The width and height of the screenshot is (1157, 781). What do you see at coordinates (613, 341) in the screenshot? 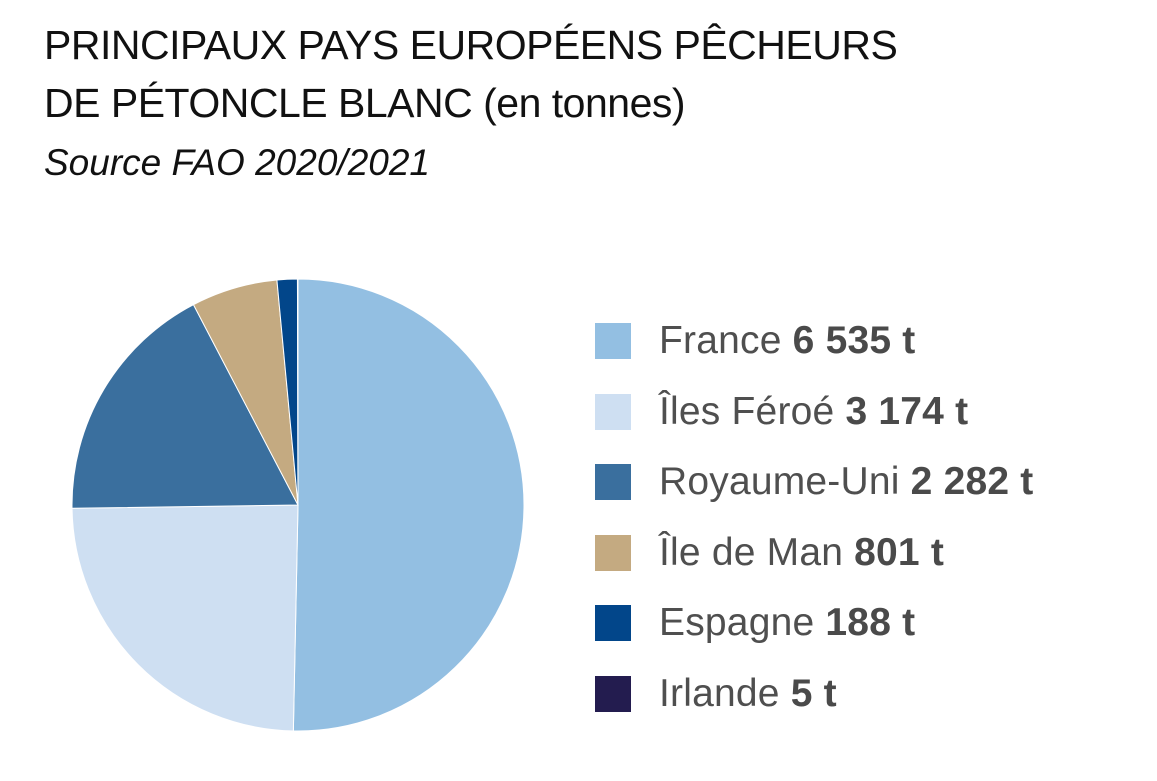
I see `legend-swatch-france` at bounding box center [613, 341].